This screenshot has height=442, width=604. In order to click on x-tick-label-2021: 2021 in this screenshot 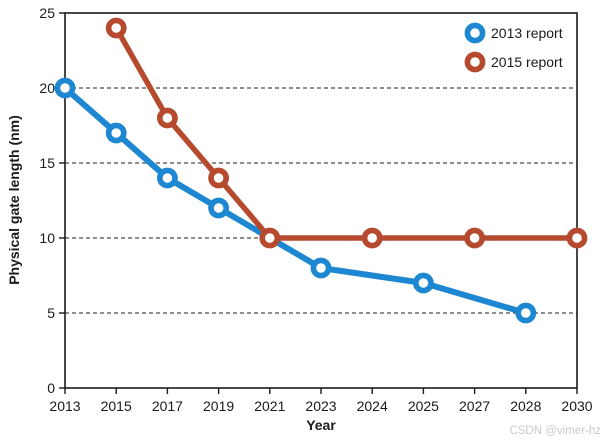, I will do `click(269, 406)`.